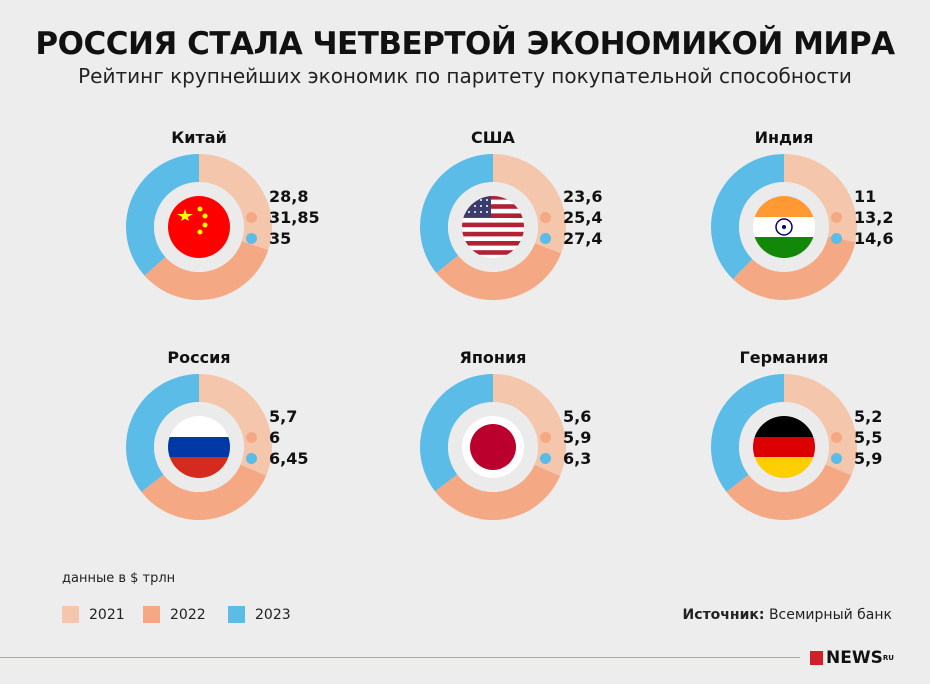 The height and width of the screenshot is (684, 930). What do you see at coordinates (854, 658) in the screenshot?
I see `logo-text: NEWS` at bounding box center [854, 658].